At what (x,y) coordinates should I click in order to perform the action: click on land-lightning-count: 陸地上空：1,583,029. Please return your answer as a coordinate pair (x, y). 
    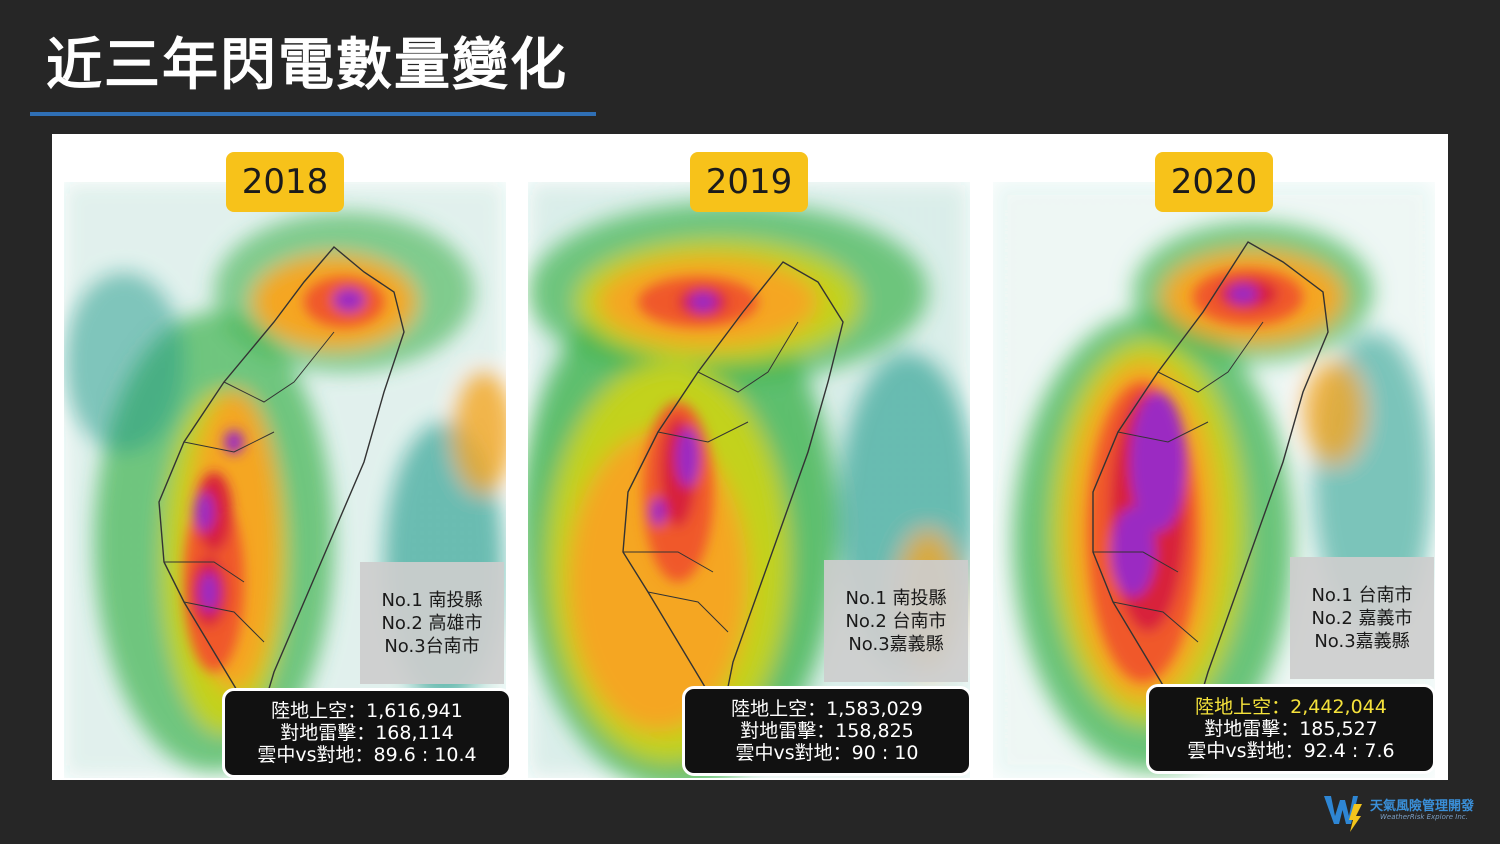
    Looking at the image, I should click on (827, 709).